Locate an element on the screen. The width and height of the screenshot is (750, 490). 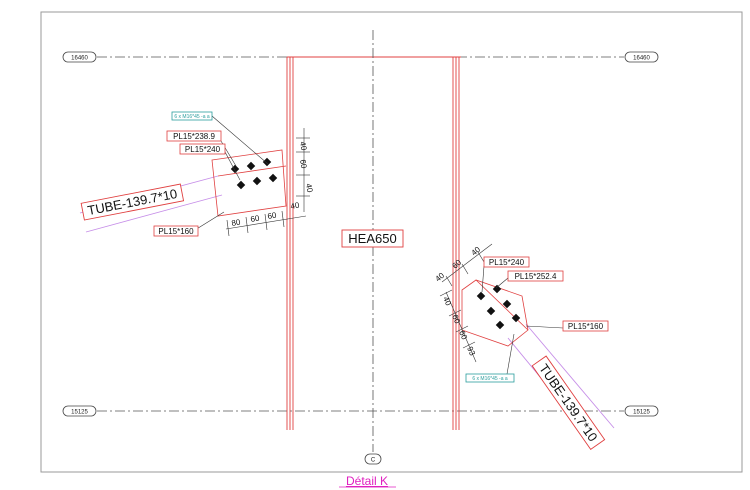
left-tube-tag: TUBE-139.7*10 is located at coordinates (132, 202).